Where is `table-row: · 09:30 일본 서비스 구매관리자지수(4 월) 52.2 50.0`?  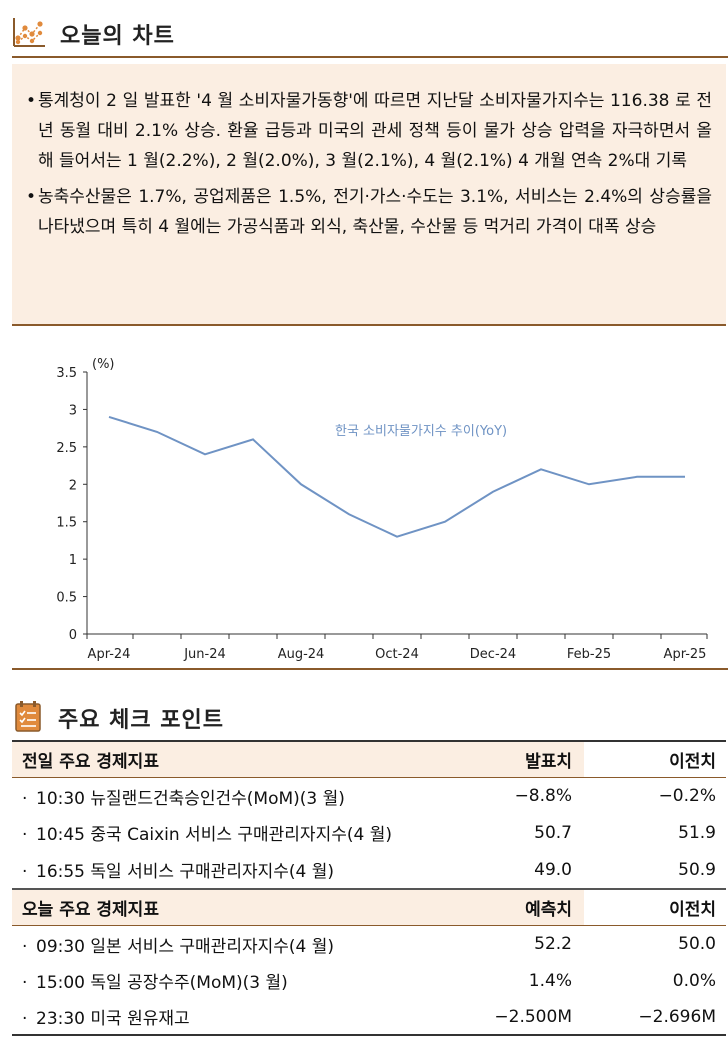 table-row: · 09:30 일본 서비스 구매관리자지수(4 월) 52.2 50.0 is located at coordinates (369, 943).